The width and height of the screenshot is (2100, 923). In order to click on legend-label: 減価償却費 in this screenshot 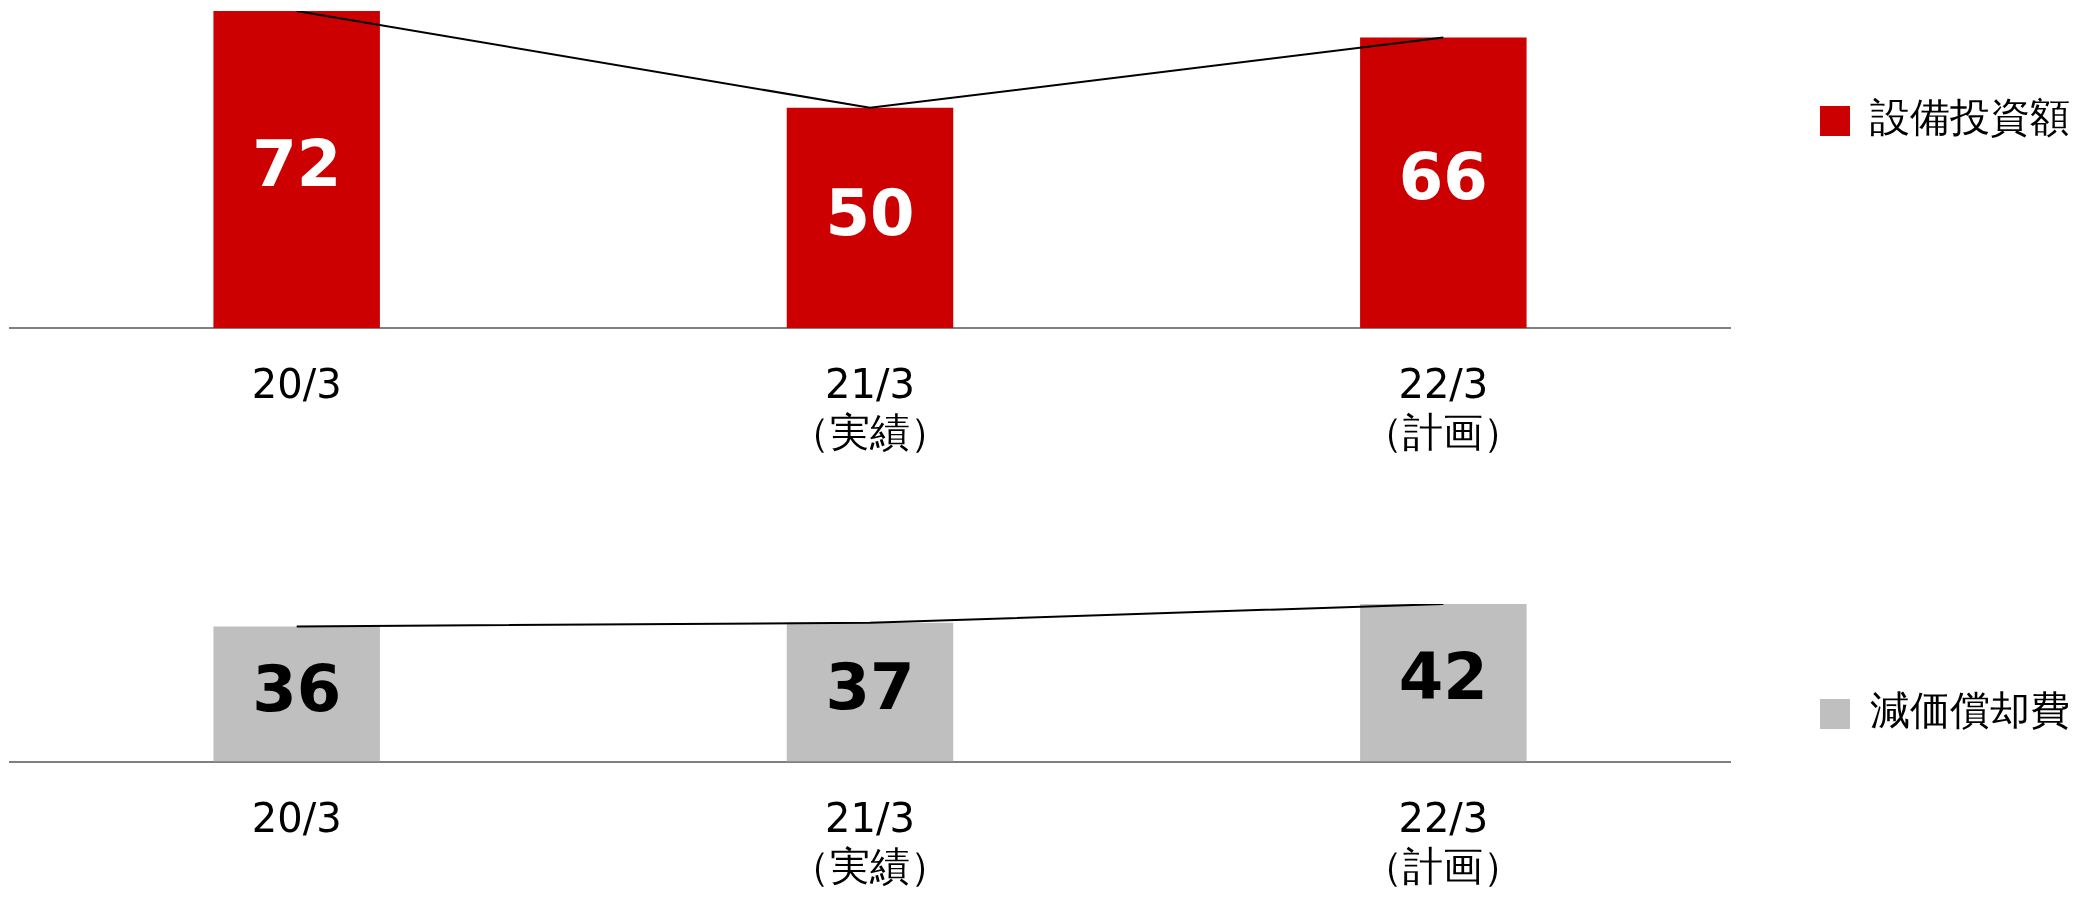, I will do `click(1970, 710)`.